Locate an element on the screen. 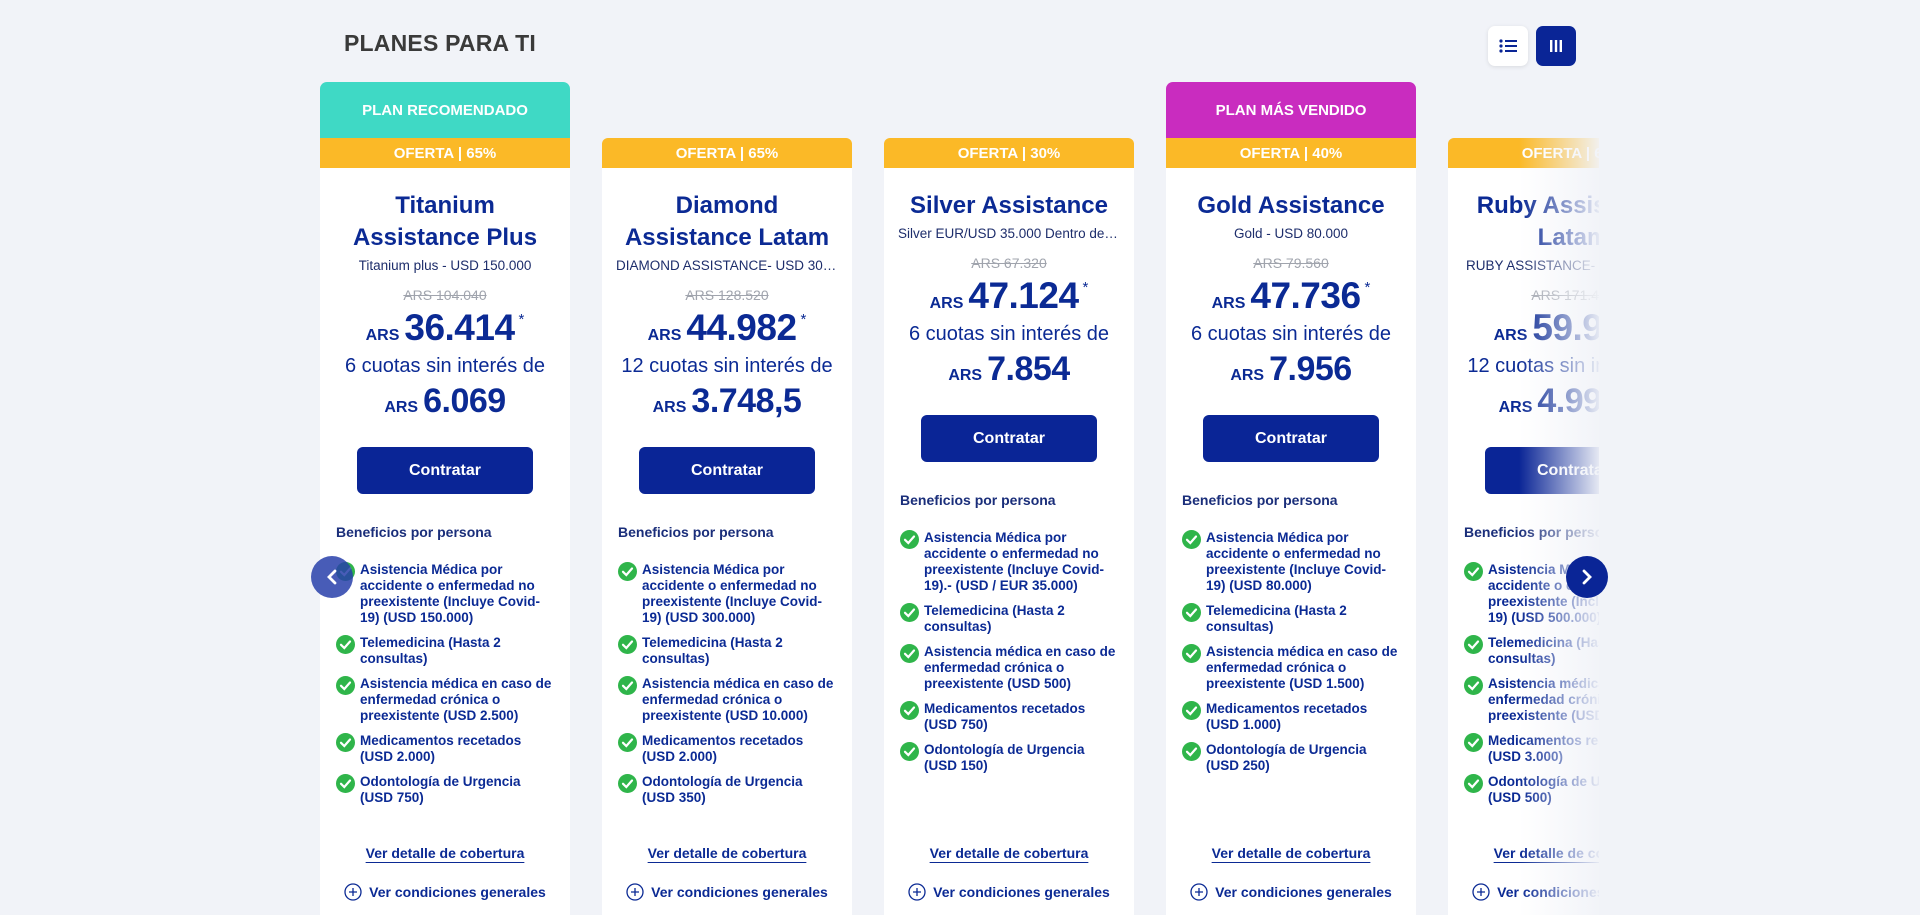  benefit-text: Odontología de Urgencia (USD 350) is located at coordinates (722, 789).